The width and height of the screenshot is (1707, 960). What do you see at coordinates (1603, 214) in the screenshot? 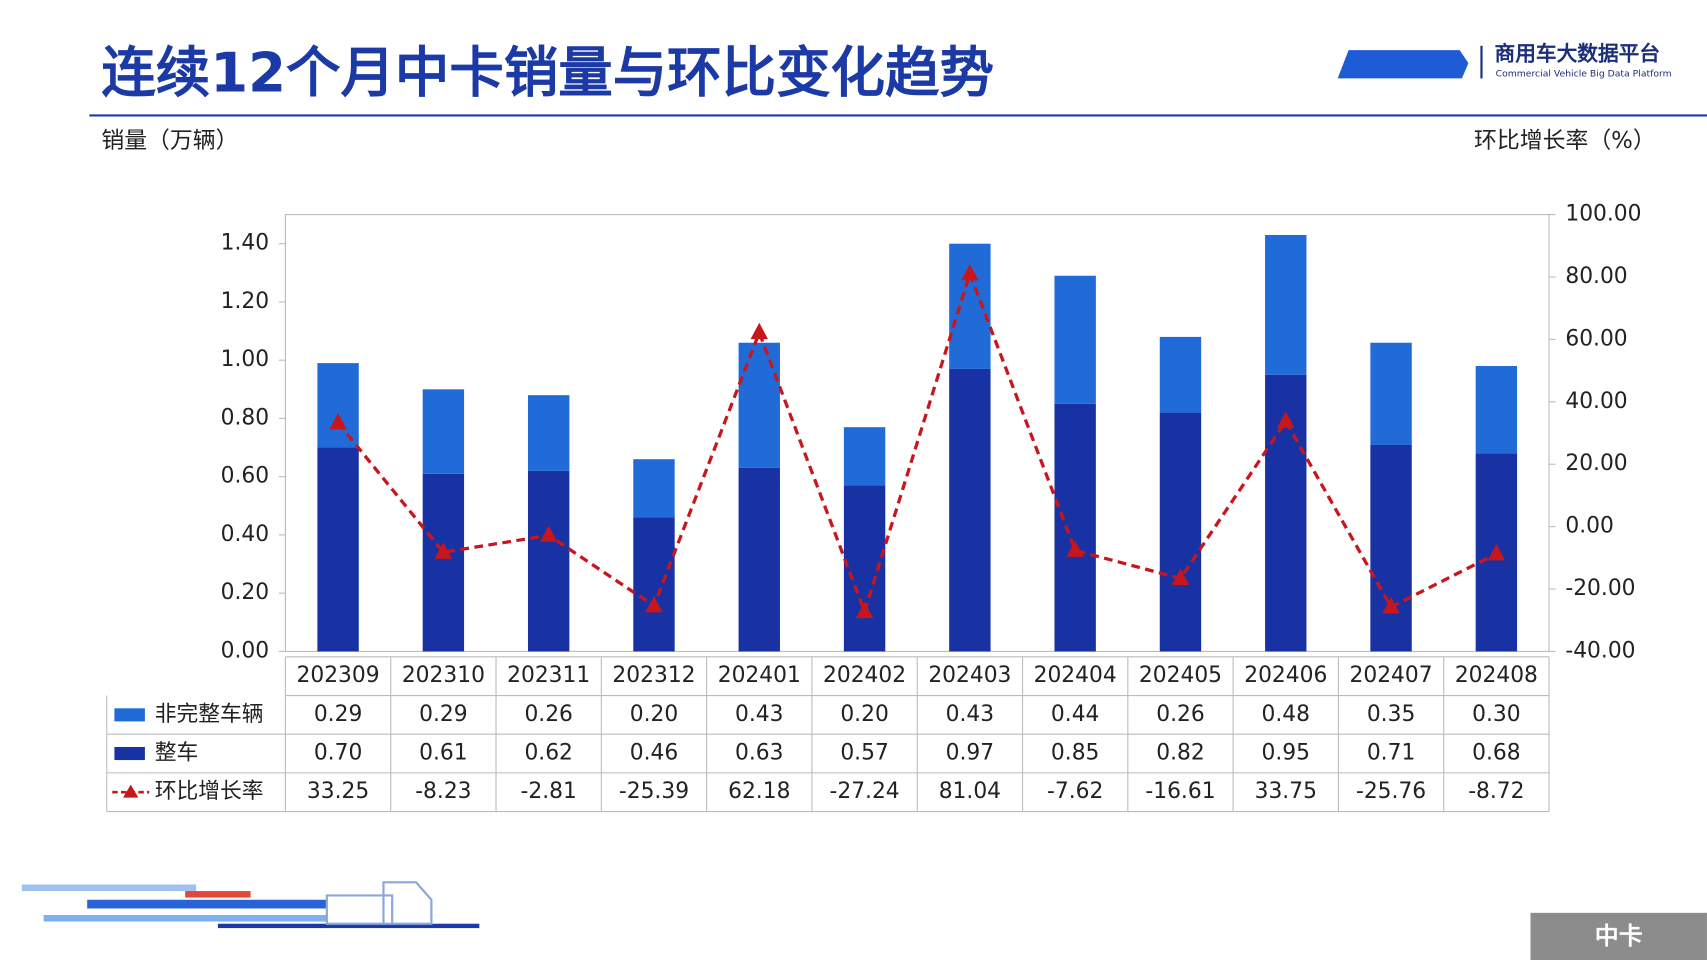
I see `y2-tick-label: 100.00` at bounding box center [1603, 214].